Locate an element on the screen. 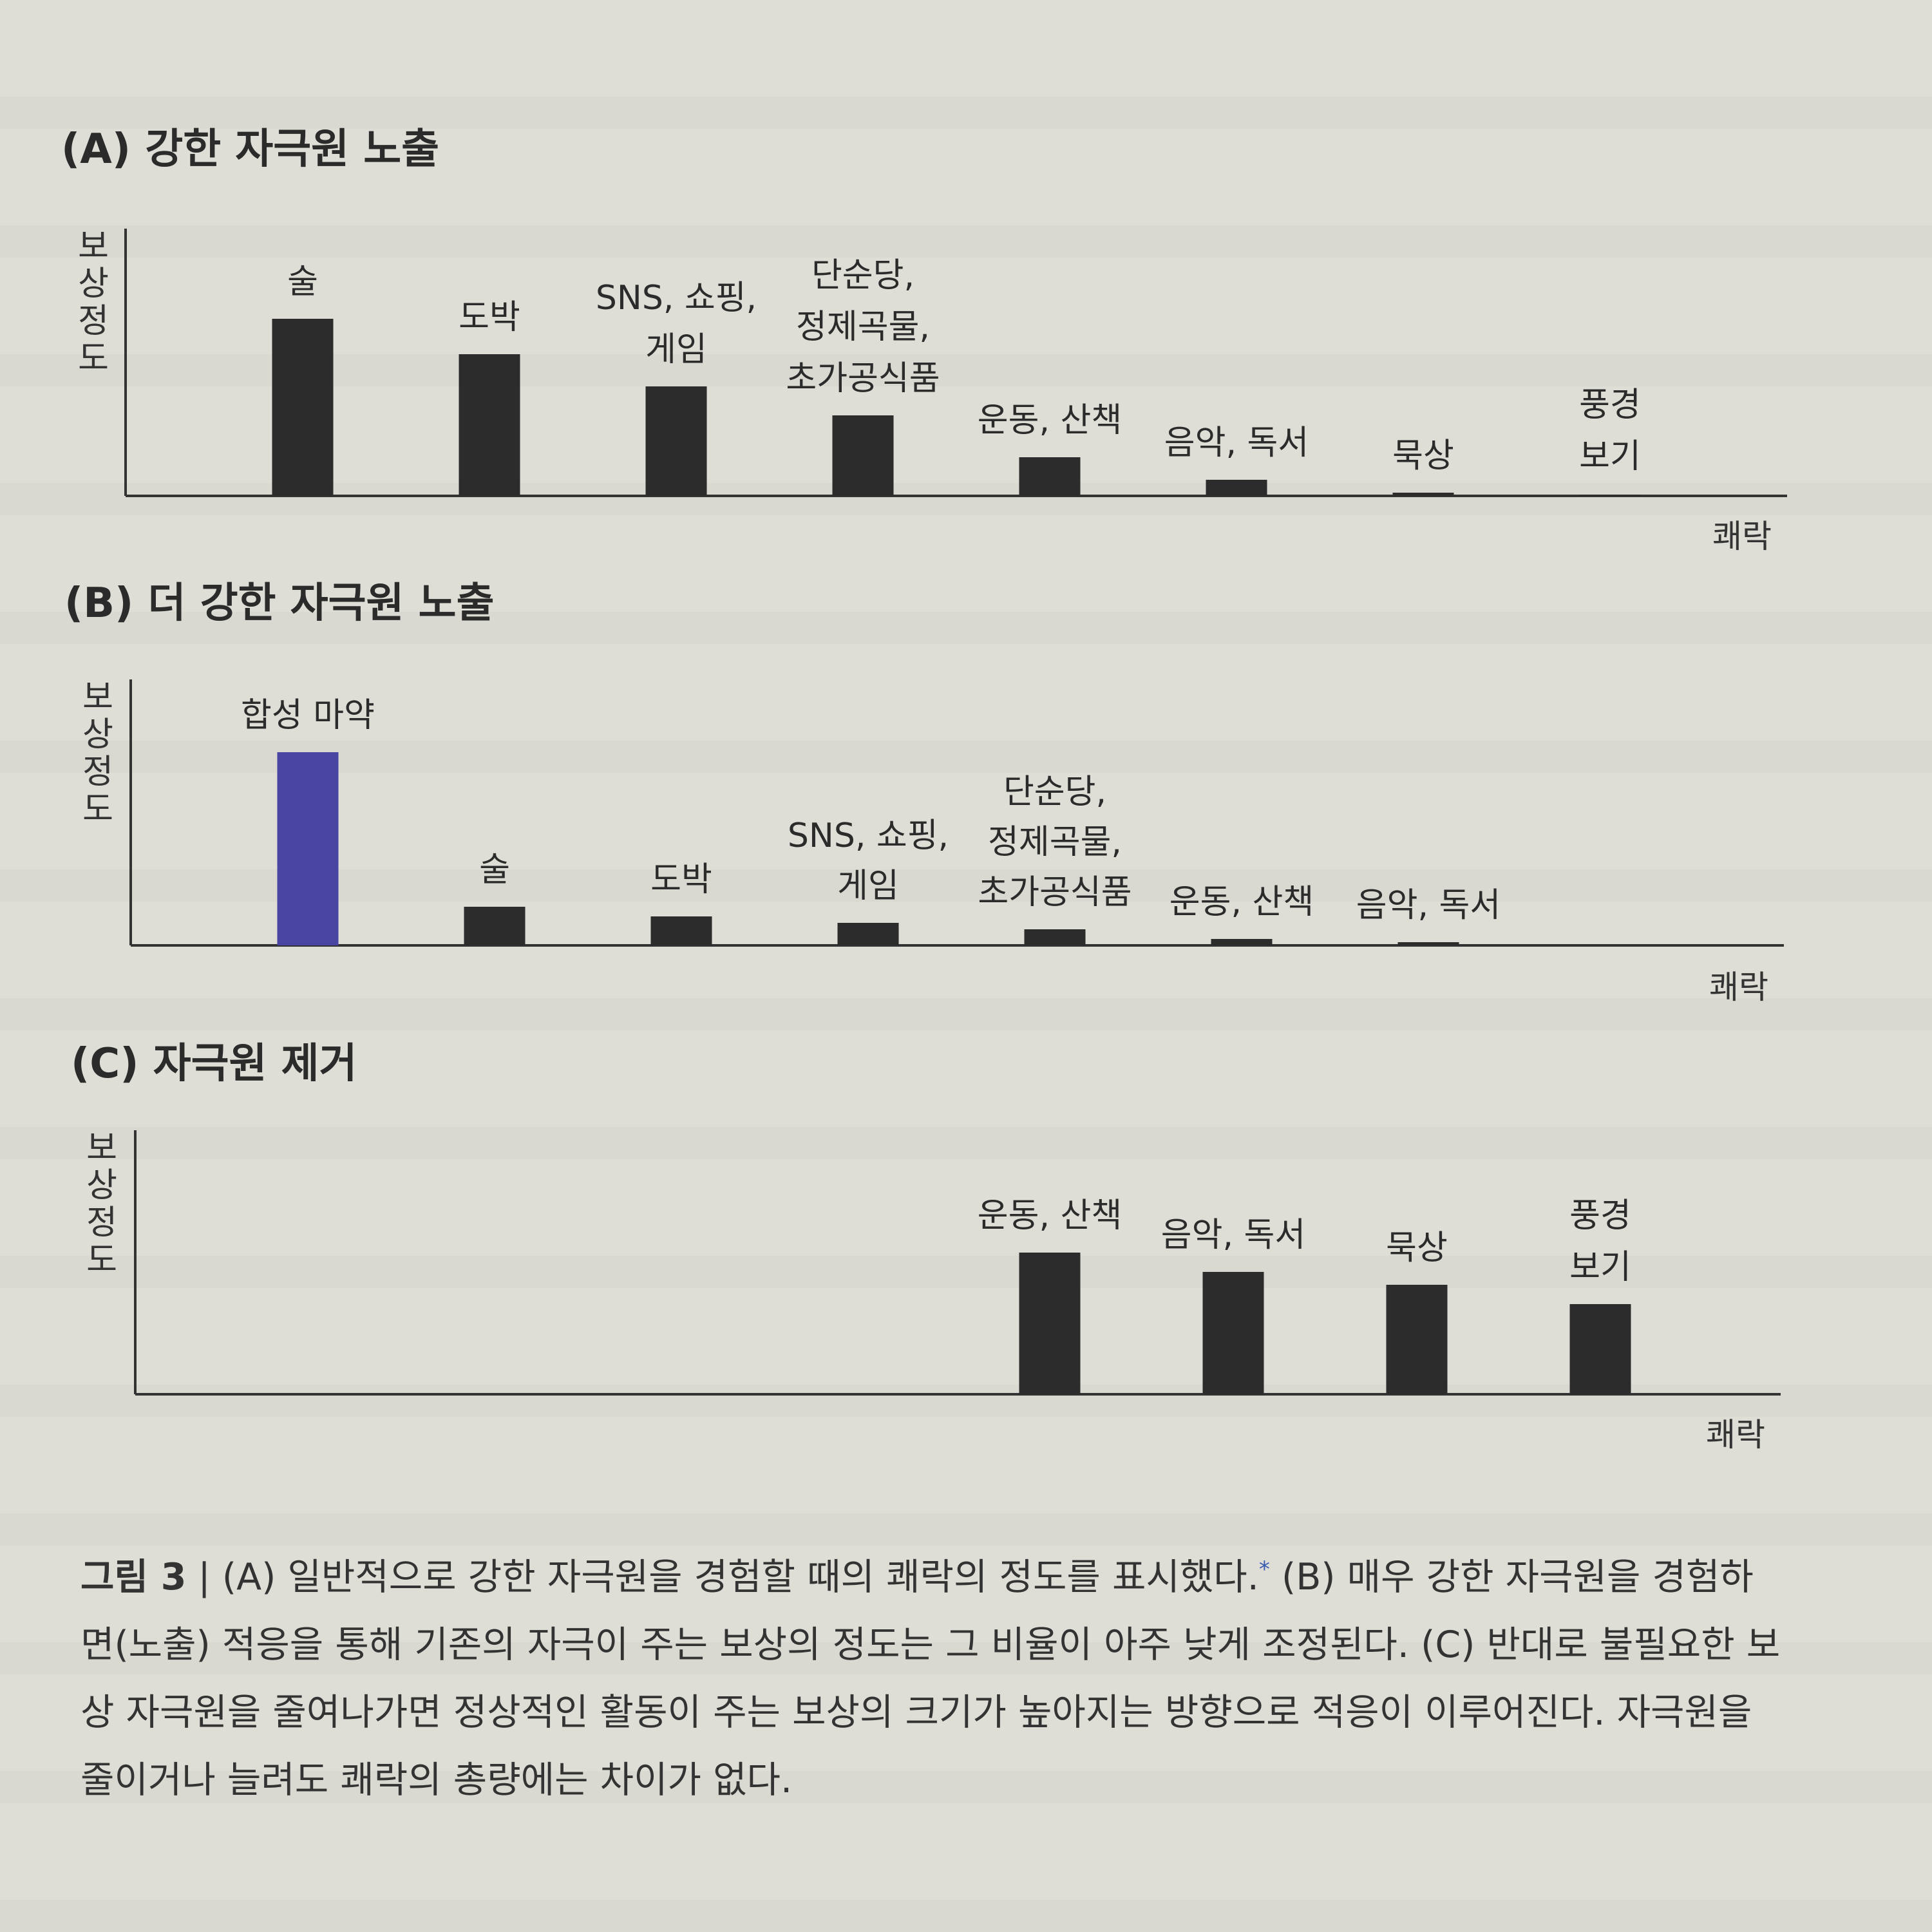 The width and height of the screenshot is (1932, 1932). bar-label-2: 음악, 독서 is located at coordinates (1233, 1235).